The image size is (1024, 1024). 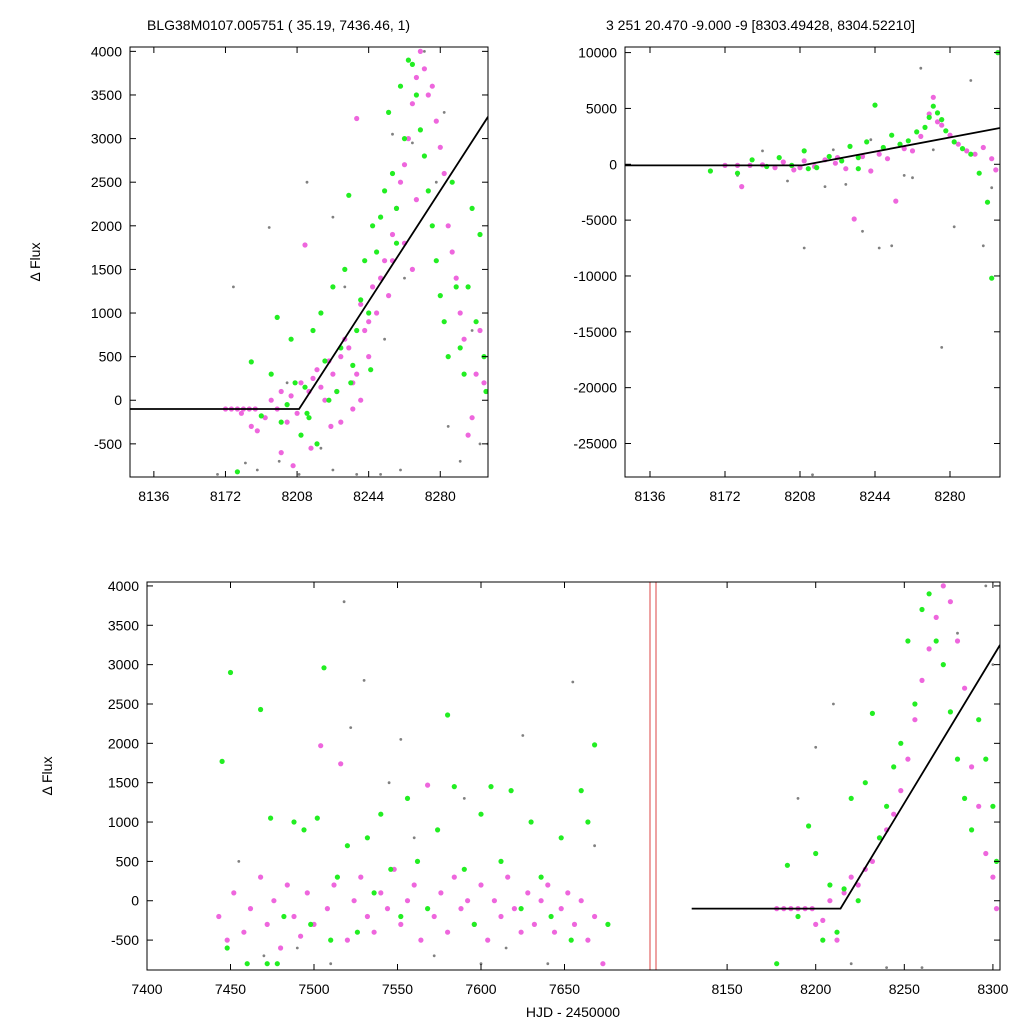 What do you see at coordinates (108, 444) in the screenshot?
I see `y-tick-label: -500` at bounding box center [108, 444].